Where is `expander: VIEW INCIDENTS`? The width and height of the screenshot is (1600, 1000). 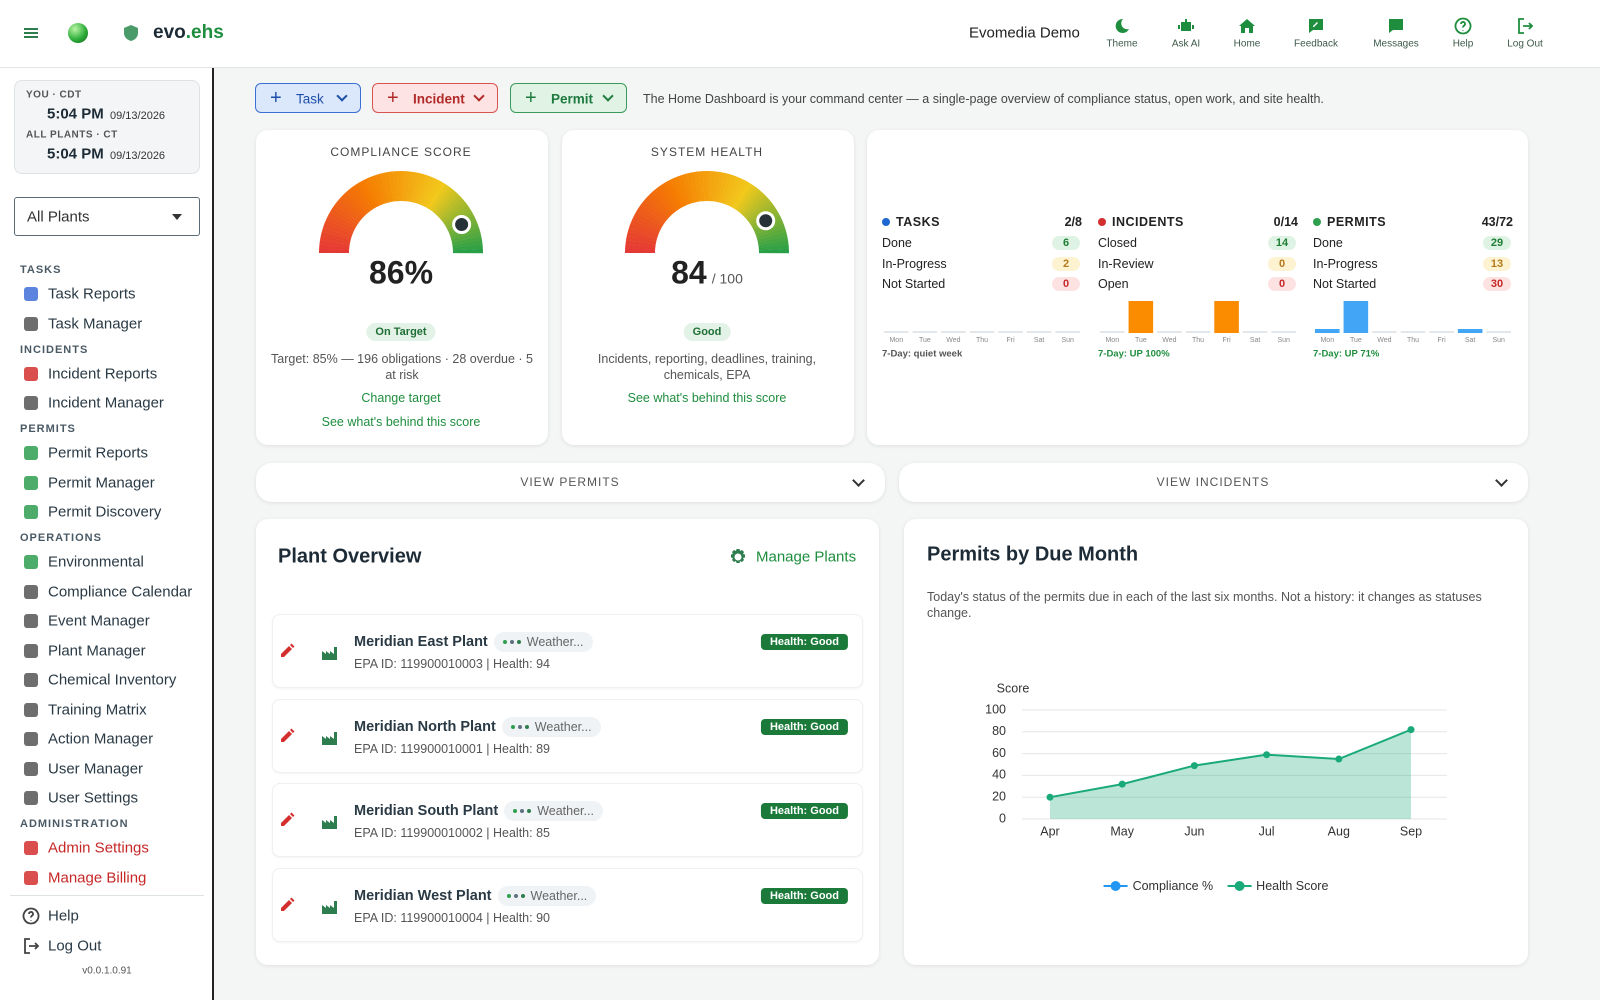 expander: VIEW INCIDENTS is located at coordinates (1213, 482).